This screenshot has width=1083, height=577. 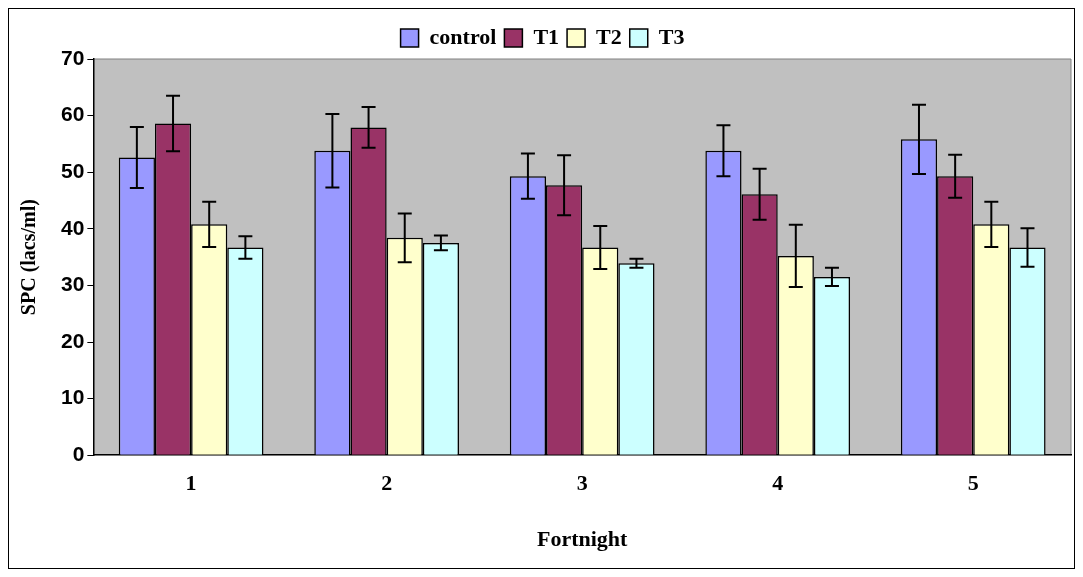 I want to click on legend-label: T1, so click(x=546, y=36).